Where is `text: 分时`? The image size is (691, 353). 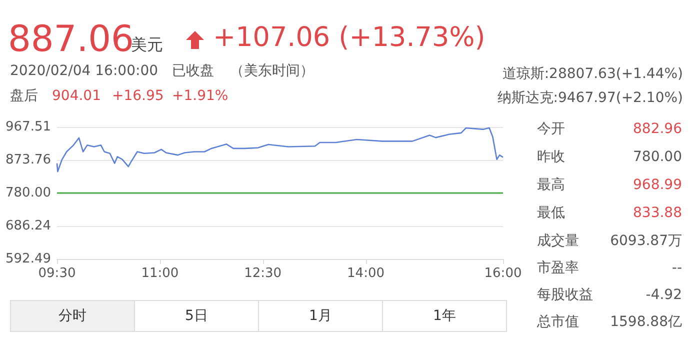 text: 分时 is located at coordinates (72, 316).